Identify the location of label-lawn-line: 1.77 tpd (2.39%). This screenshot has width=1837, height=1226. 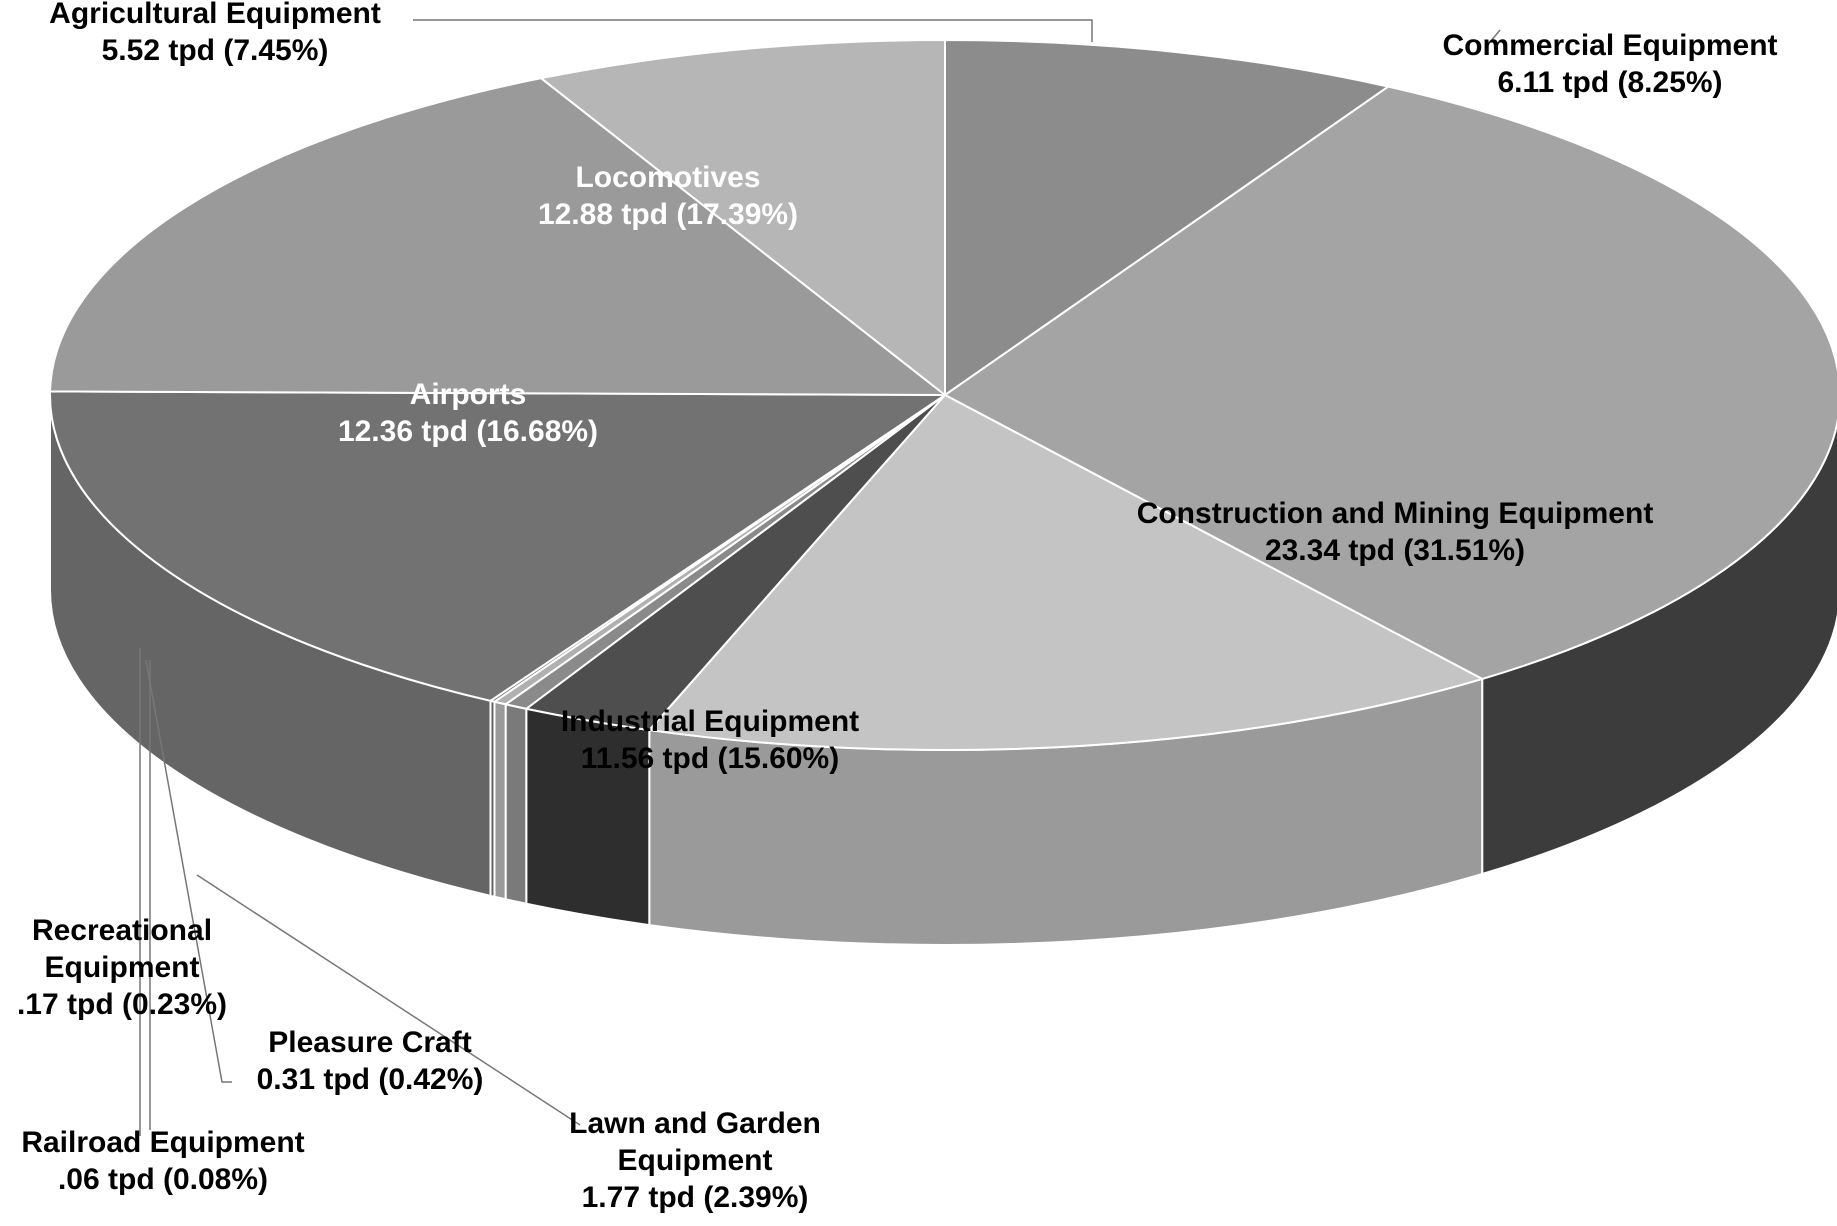
(695, 1197).